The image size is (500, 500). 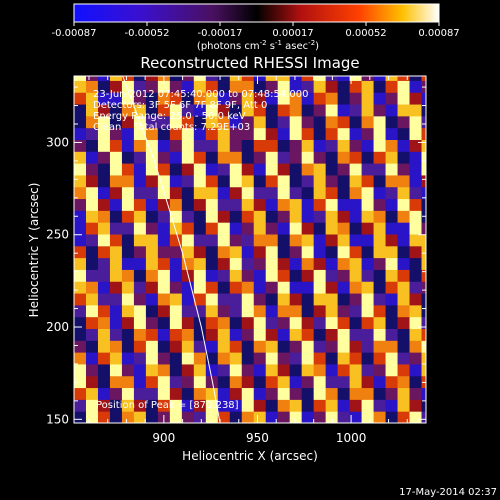 I want to click on y-tick-label: 150, so click(x=57, y=419).